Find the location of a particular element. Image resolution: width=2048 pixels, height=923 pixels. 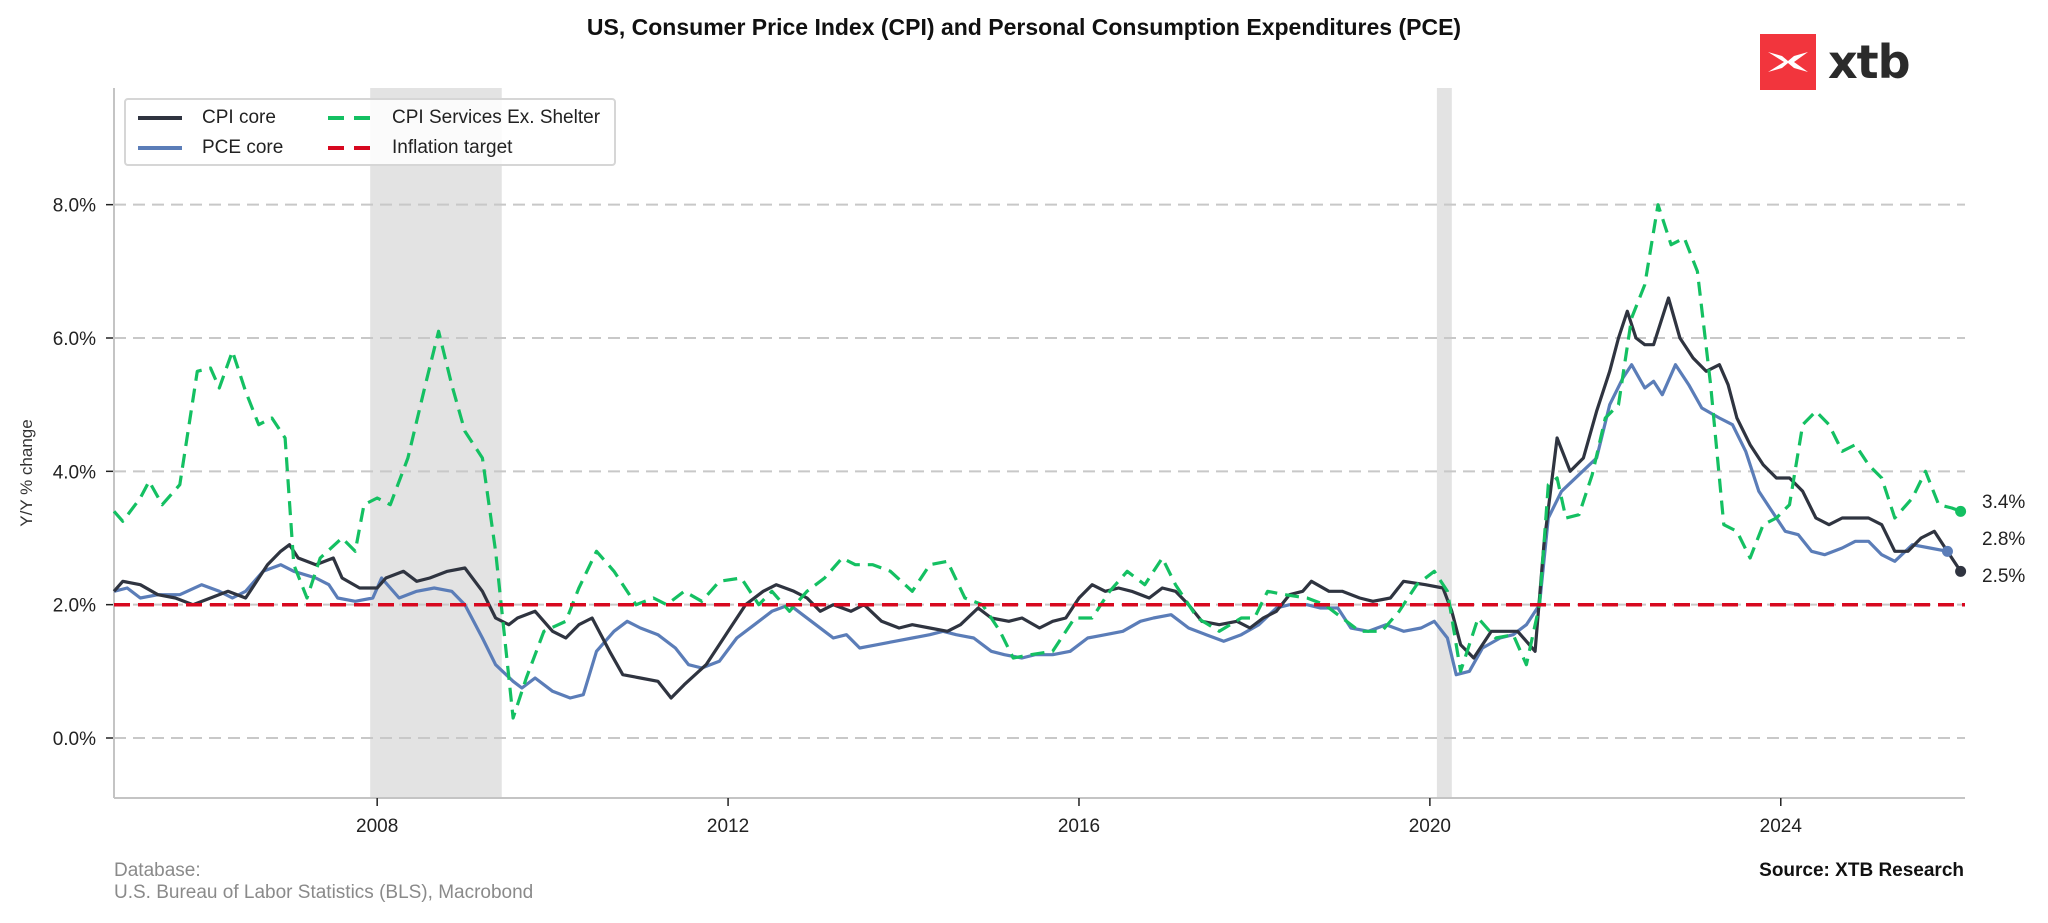

end-marker-pce-core is located at coordinates (1947, 551).